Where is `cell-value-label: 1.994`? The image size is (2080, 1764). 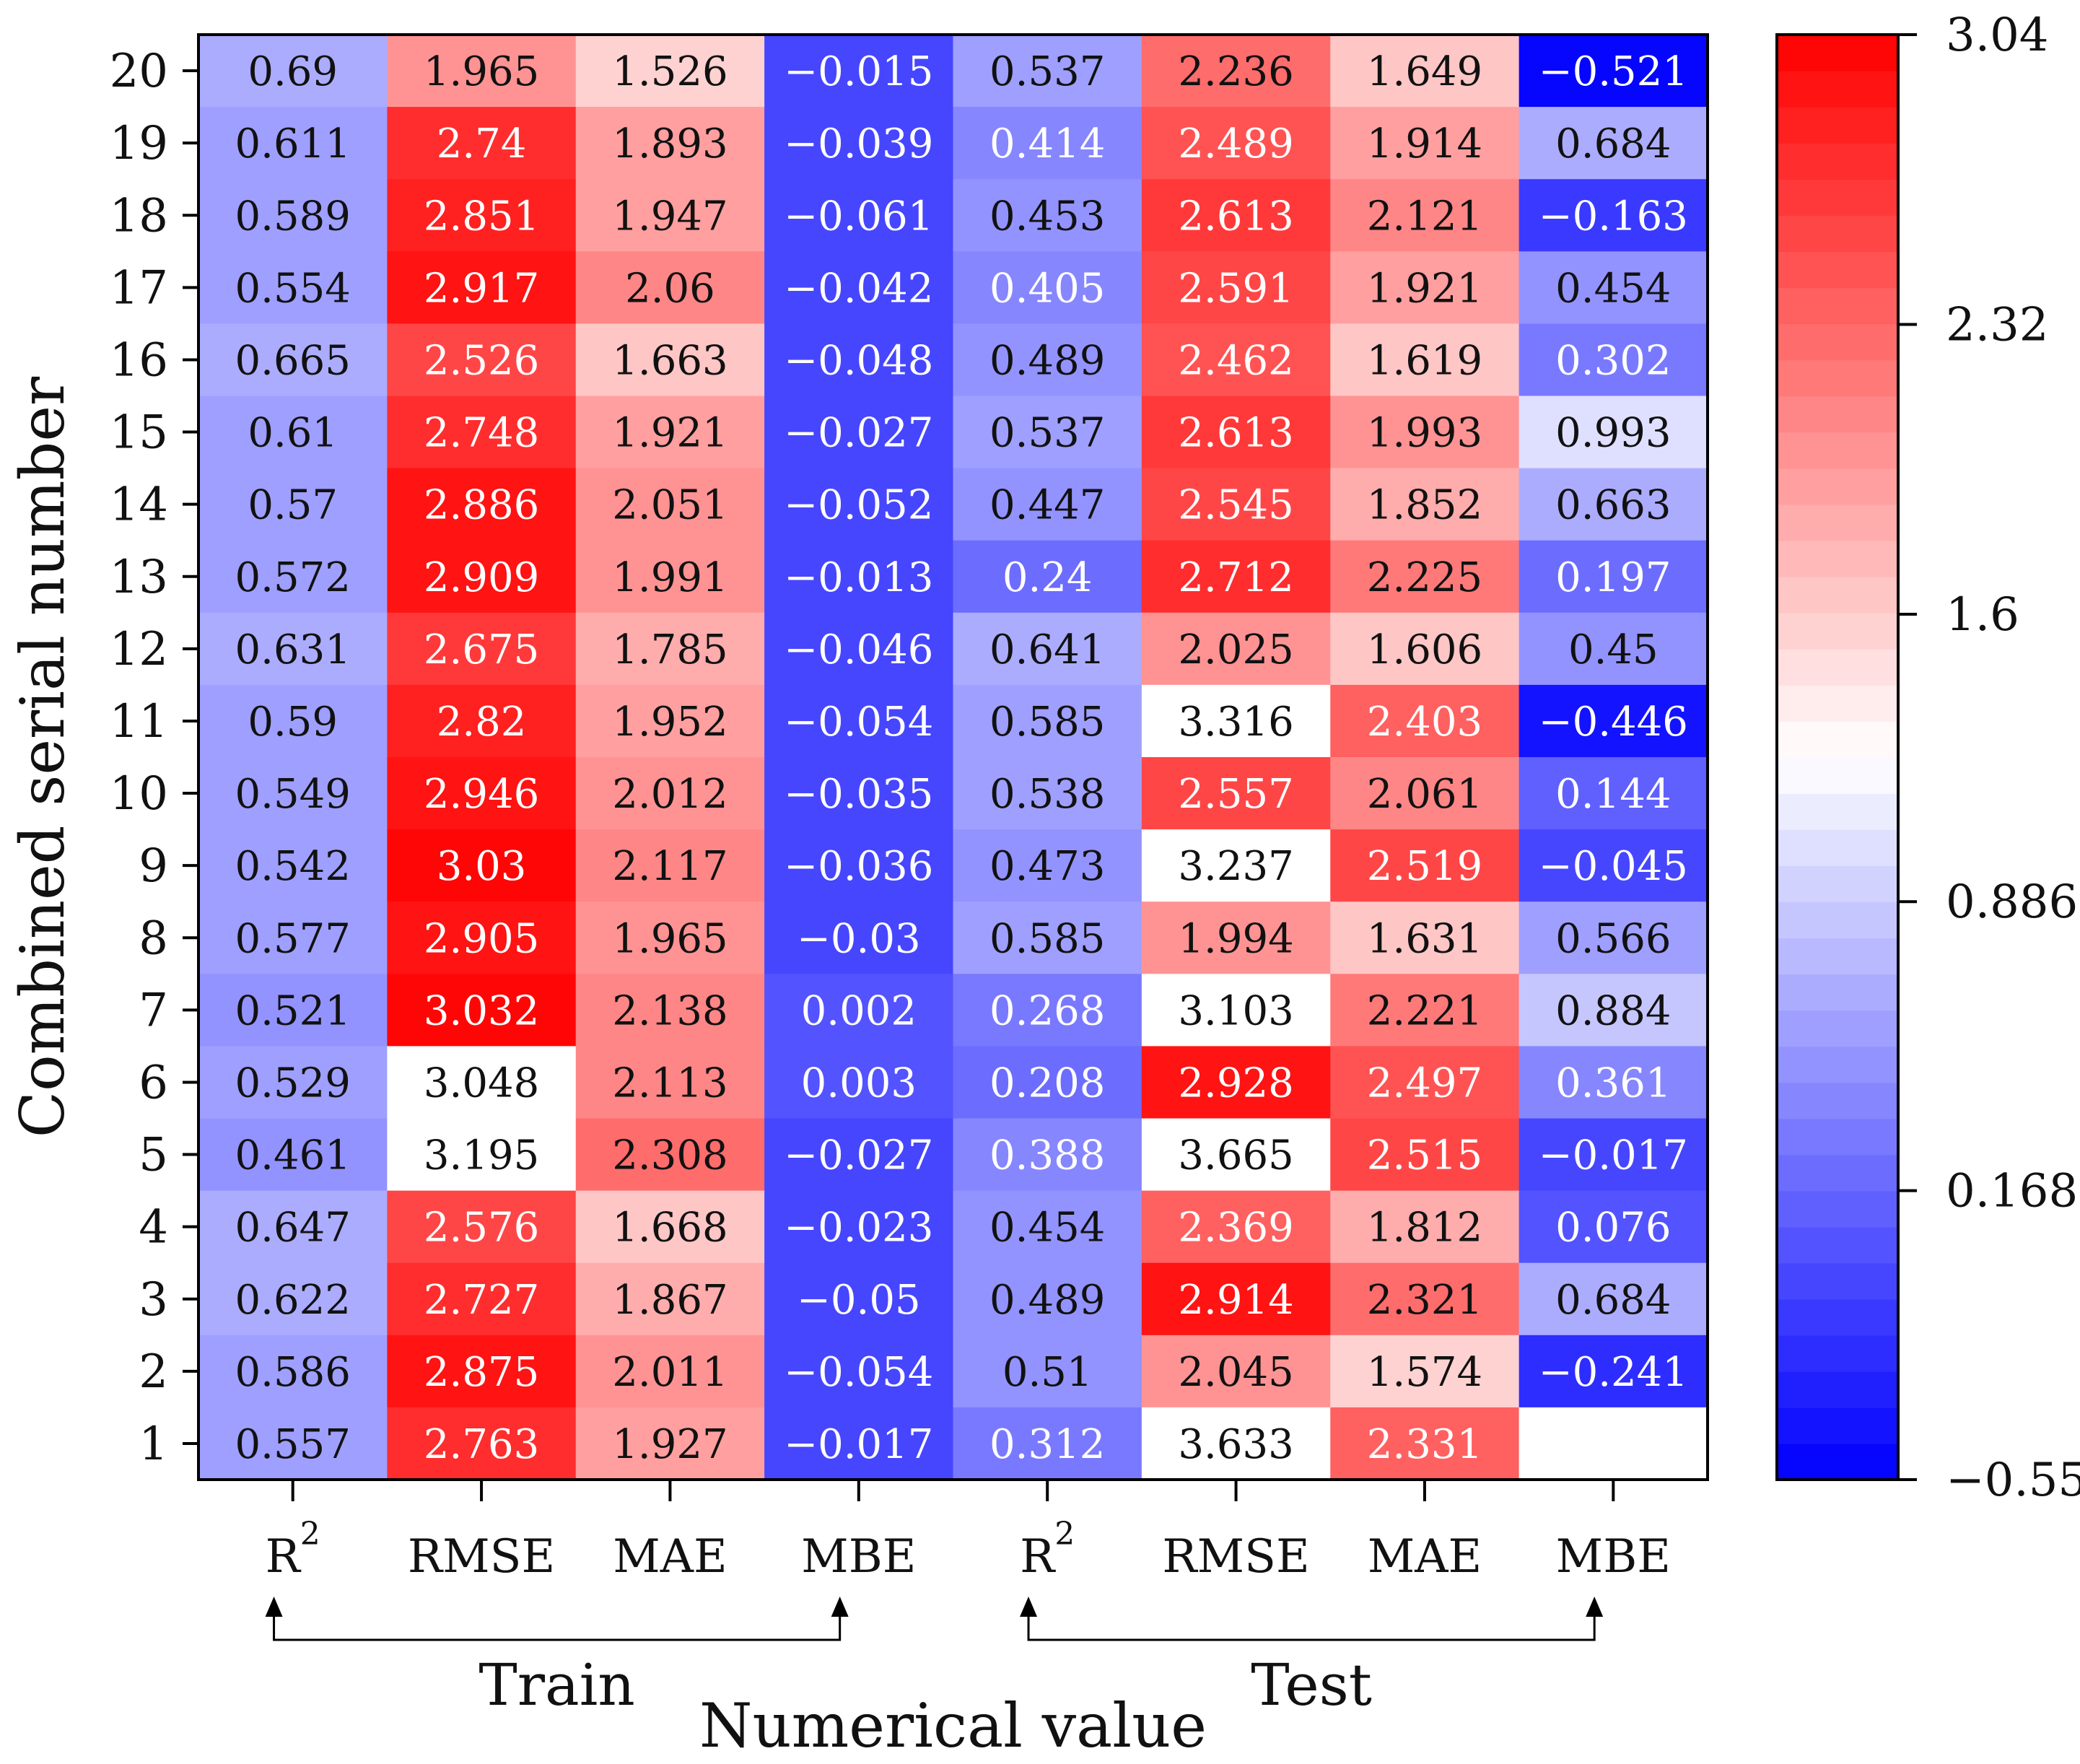
cell-value-label: 1.994 is located at coordinates (1235, 938).